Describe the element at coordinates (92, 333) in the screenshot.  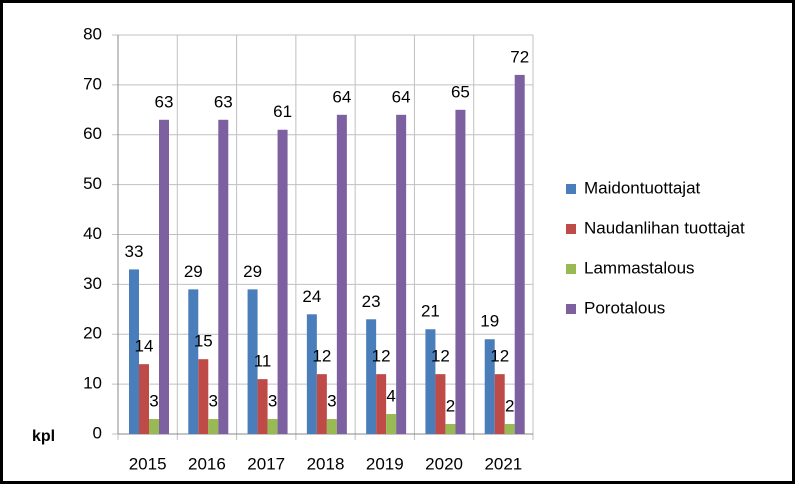
I see `y-tick-label: 20` at that location.